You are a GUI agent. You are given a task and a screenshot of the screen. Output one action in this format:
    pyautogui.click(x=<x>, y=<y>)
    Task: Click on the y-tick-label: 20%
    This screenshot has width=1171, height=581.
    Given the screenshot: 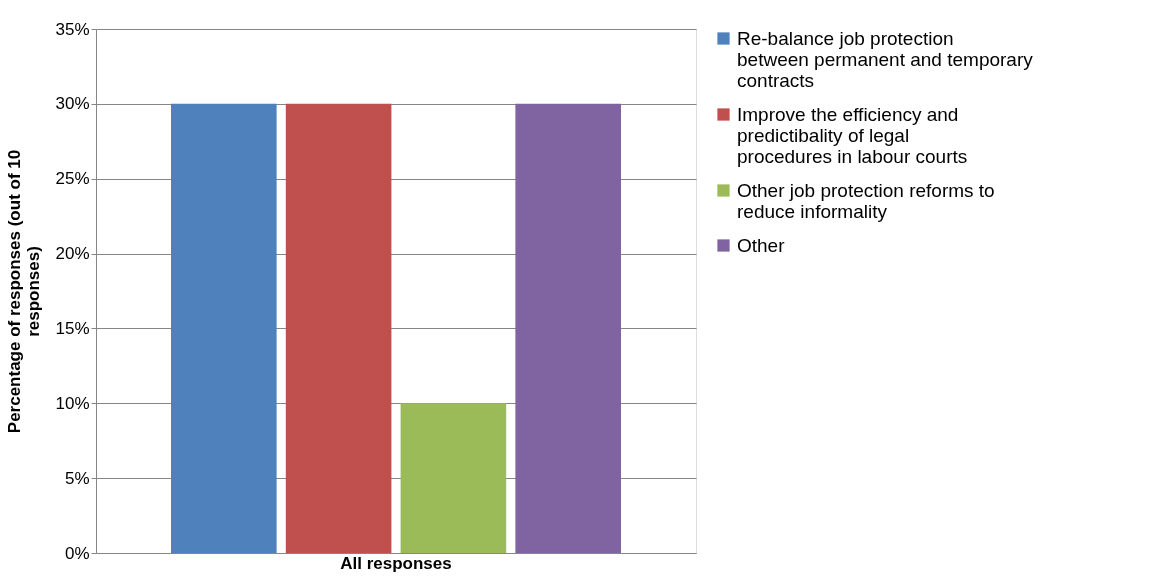 What is the action you would take?
    pyautogui.click(x=72, y=254)
    